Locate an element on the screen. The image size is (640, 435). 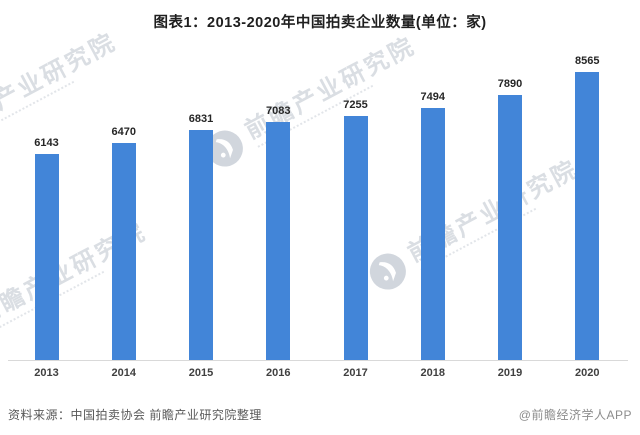
qianzhan-logo-icon is located at coordinates (388, 271).